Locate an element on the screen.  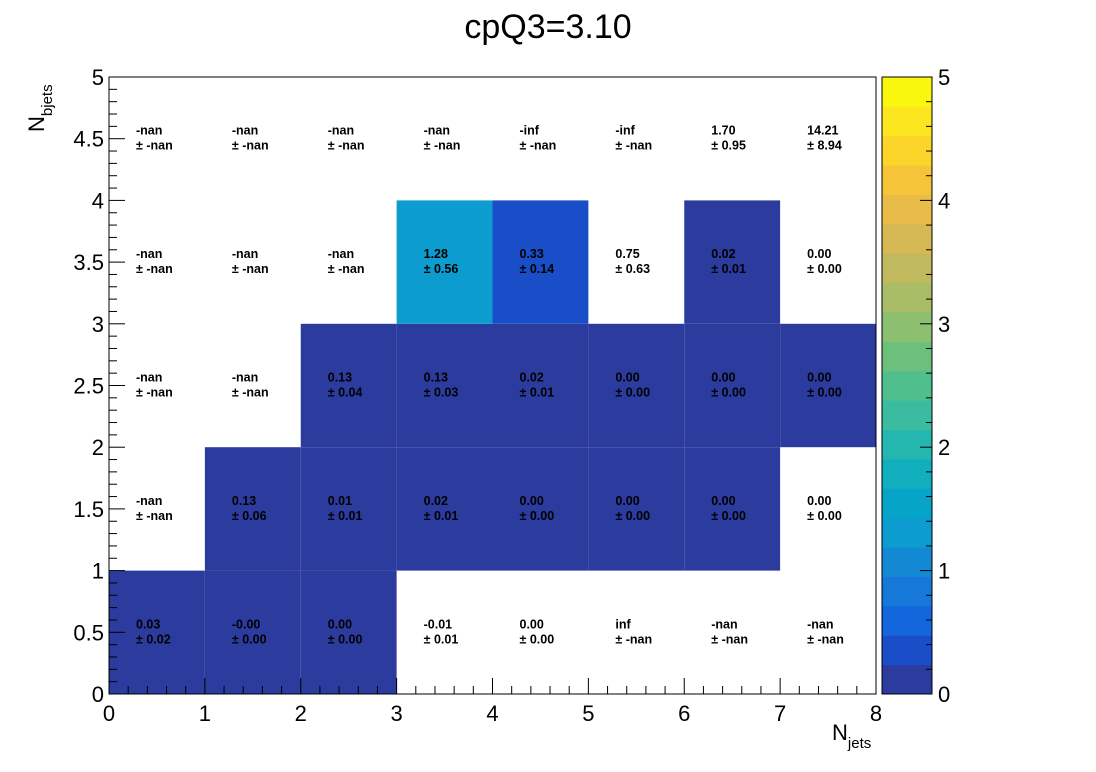
y-tick-label: 3.5 is located at coordinates (88, 262).